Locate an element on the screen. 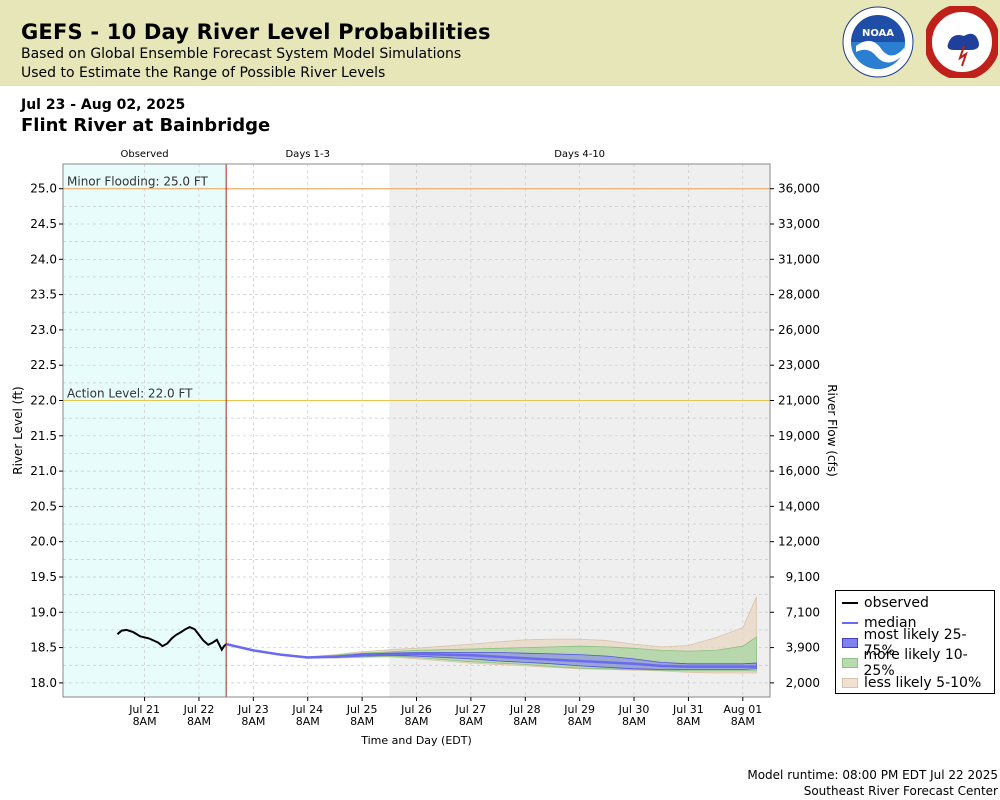  y-tick-label: 18.5 is located at coordinates (43, 648).